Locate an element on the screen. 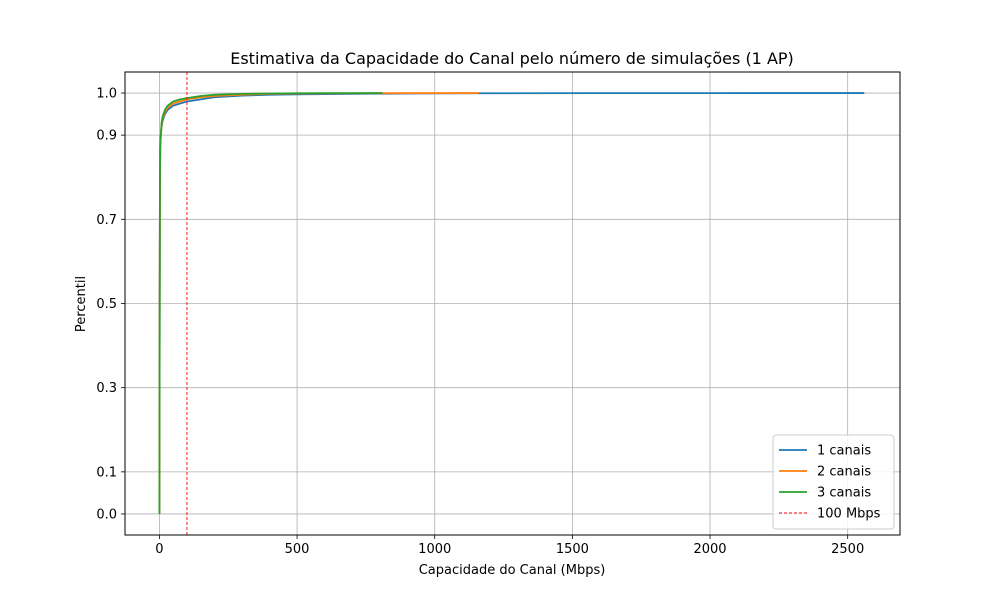  legend-box is located at coordinates (833, 482).